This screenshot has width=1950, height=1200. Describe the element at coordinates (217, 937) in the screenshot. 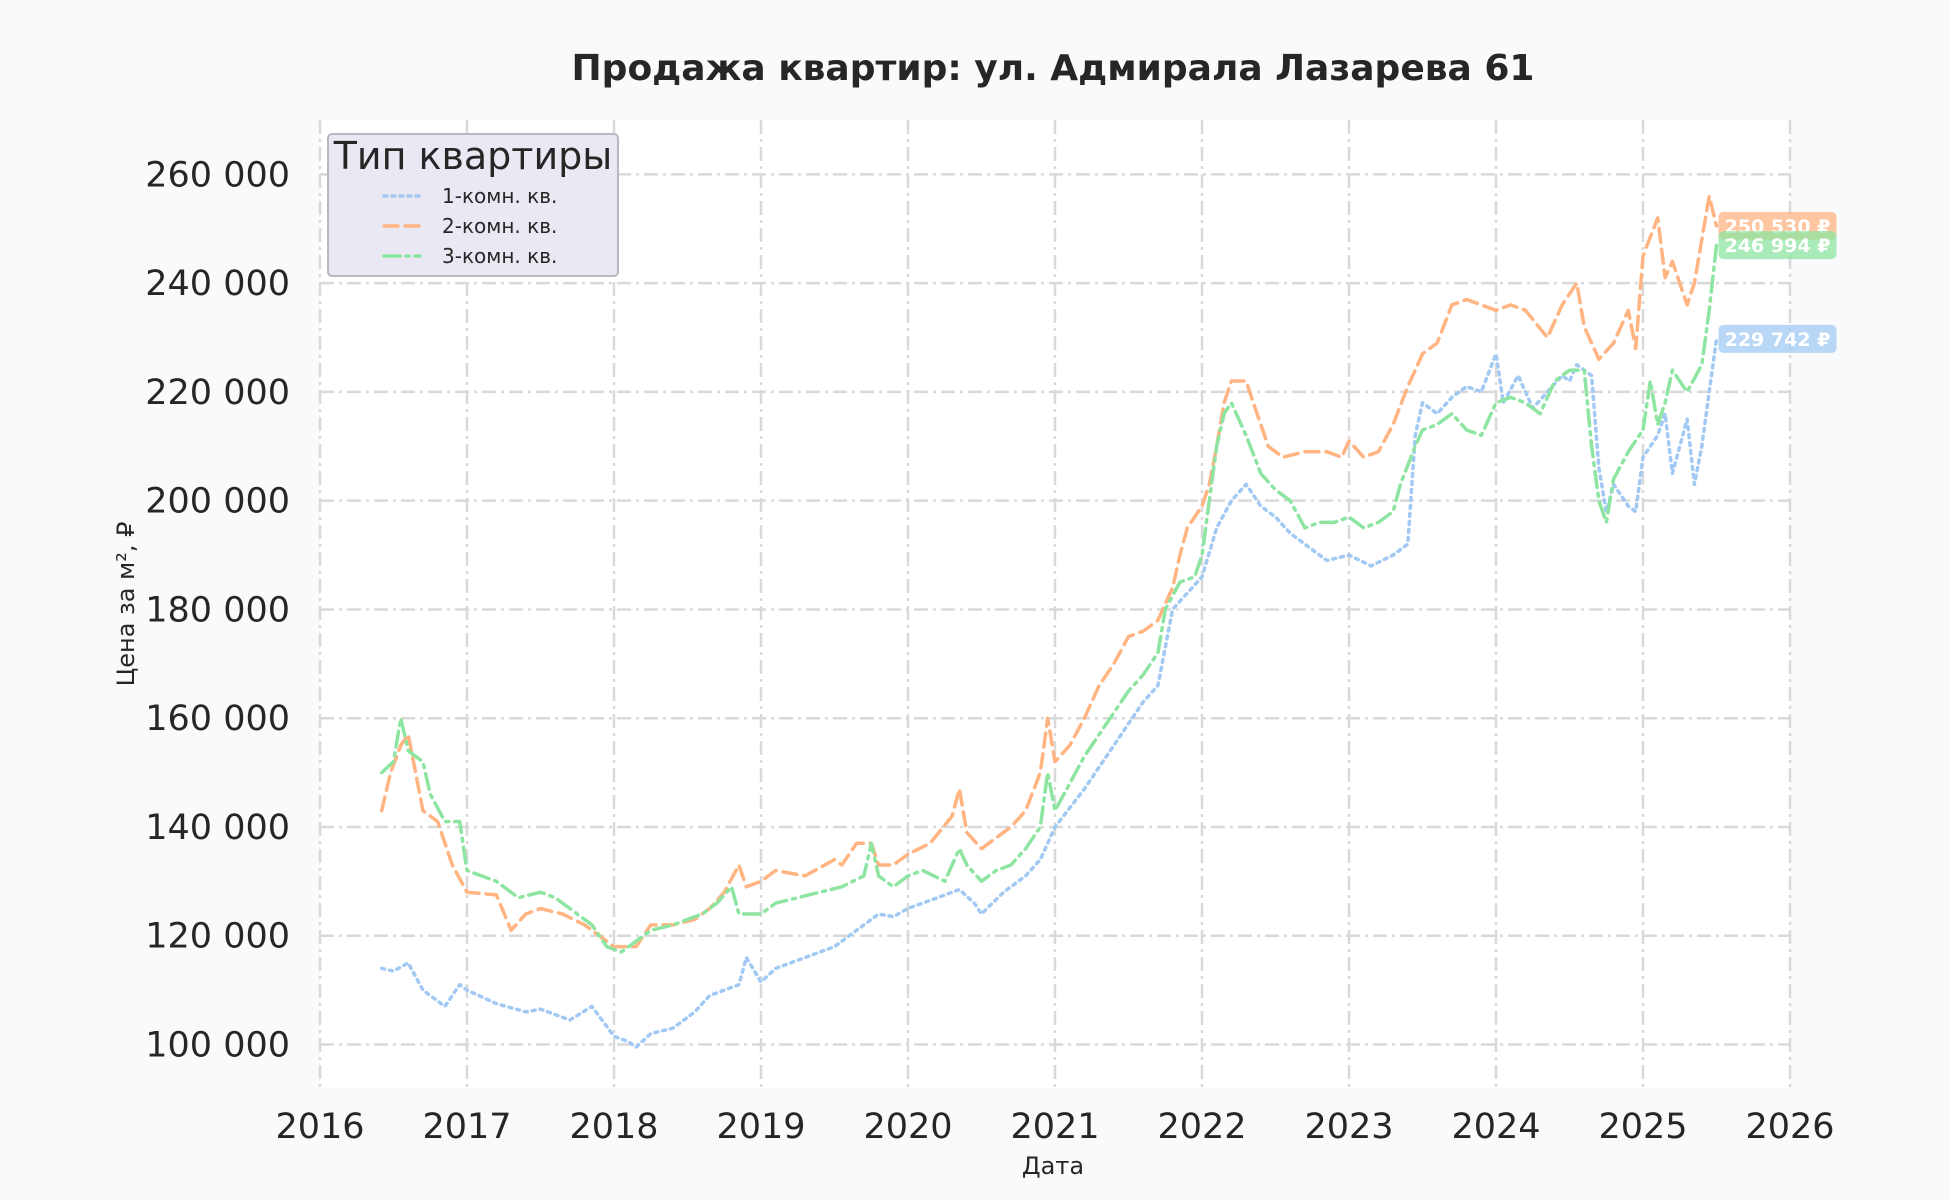

I see `y-tick-label: 120 000` at that location.